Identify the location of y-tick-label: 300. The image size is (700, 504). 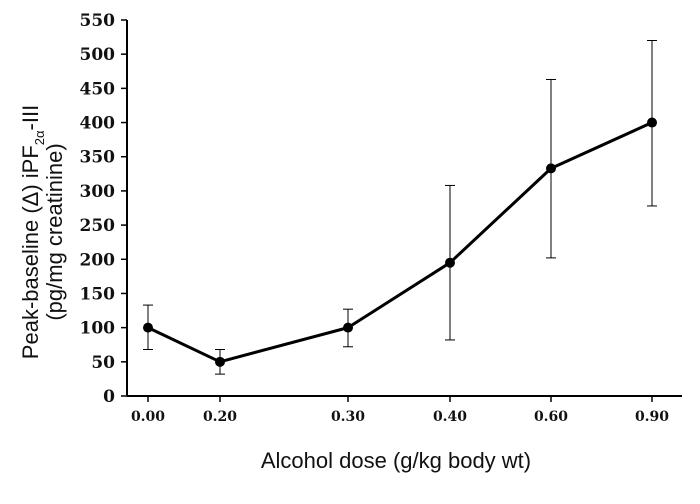
(98, 192).